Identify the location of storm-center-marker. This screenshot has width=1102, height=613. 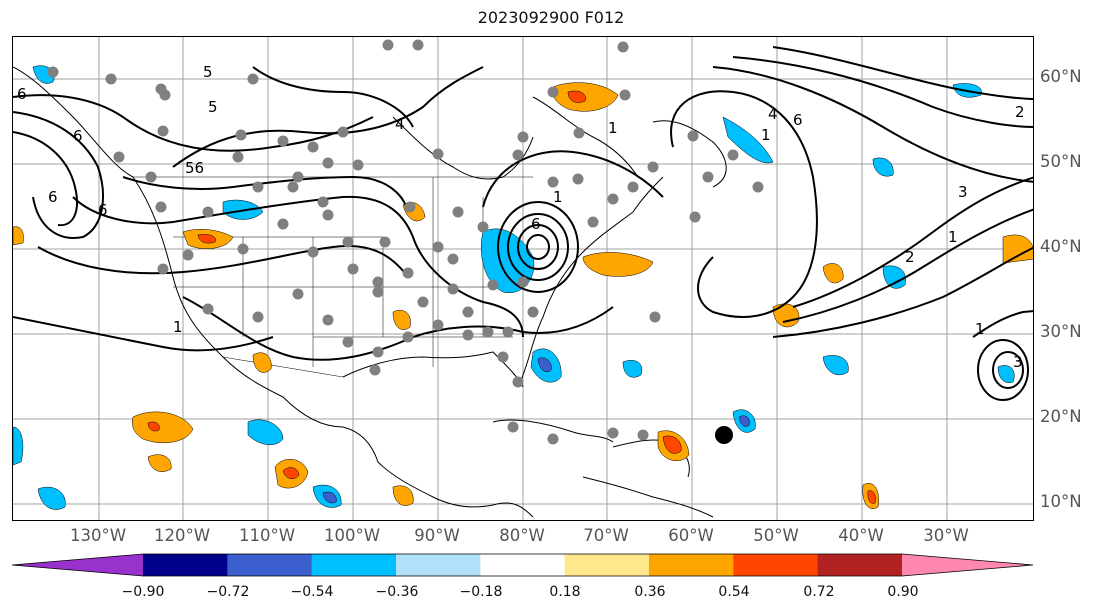
(724, 435).